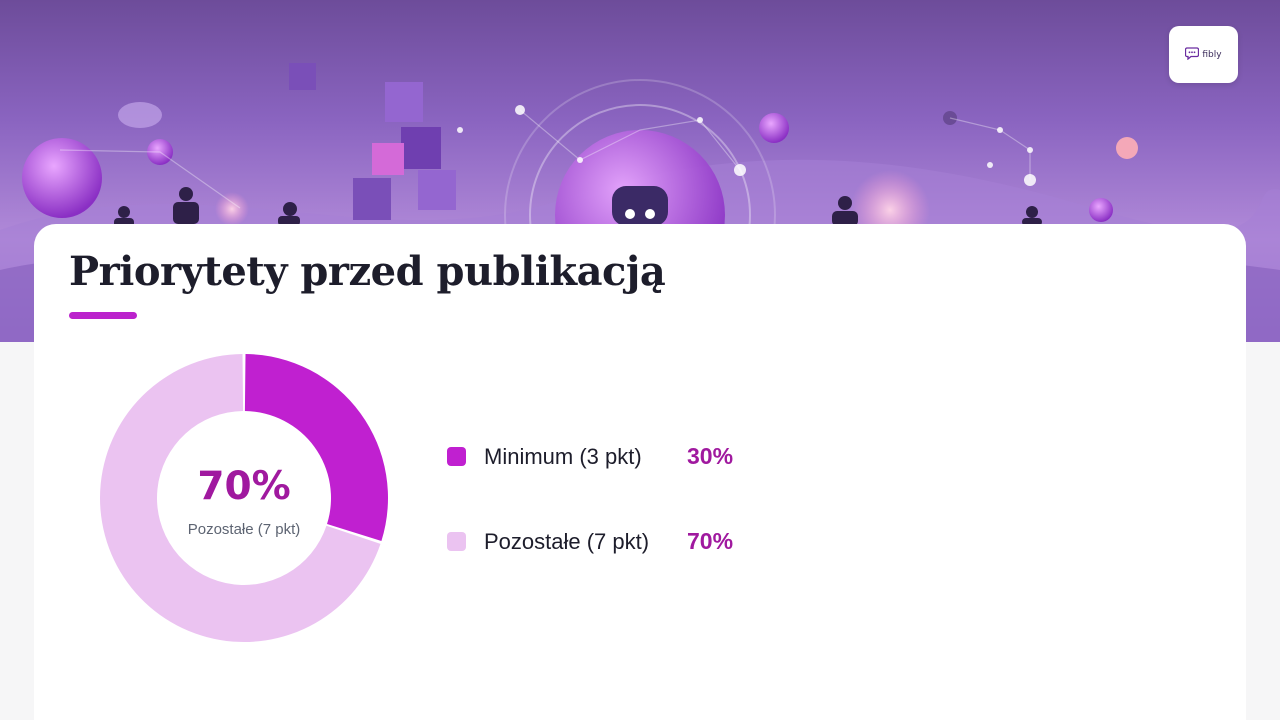 This screenshot has width=1280, height=720. What do you see at coordinates (456, 456) in the screenshot?
I see `legend-swatch-minimum` at bounding box center [456, 456].